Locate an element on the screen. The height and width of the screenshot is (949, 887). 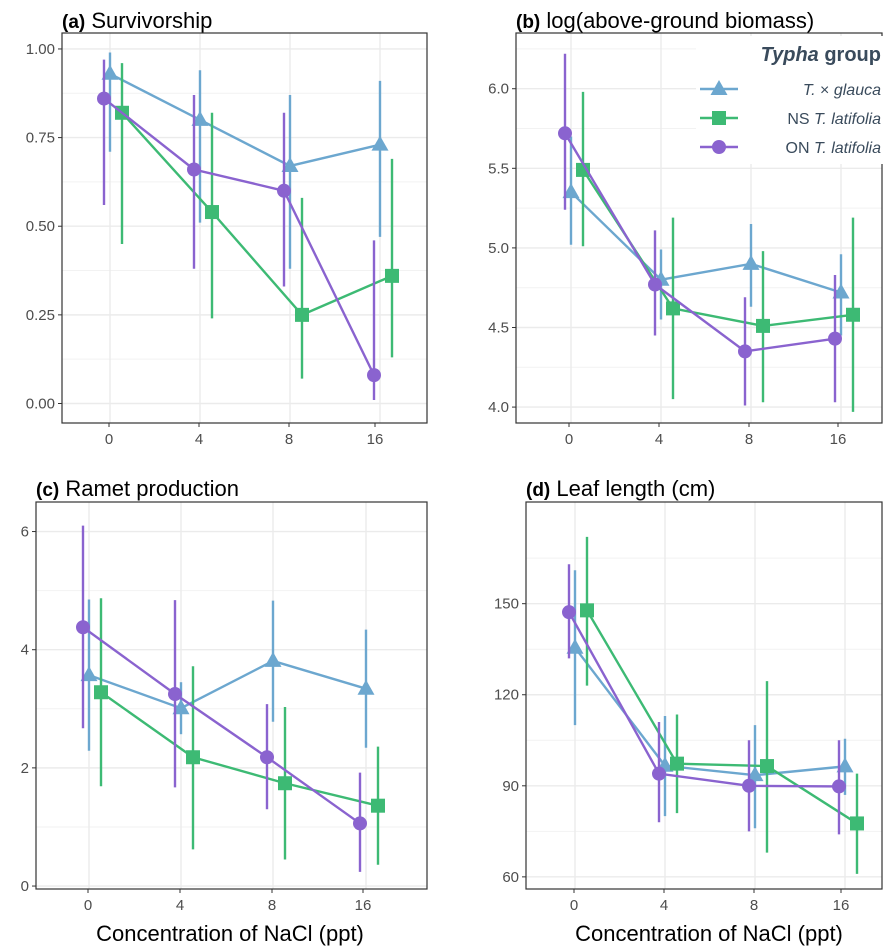
panel-d-title: (d) Leaf length (cm) is located at coordinates (620, 488).